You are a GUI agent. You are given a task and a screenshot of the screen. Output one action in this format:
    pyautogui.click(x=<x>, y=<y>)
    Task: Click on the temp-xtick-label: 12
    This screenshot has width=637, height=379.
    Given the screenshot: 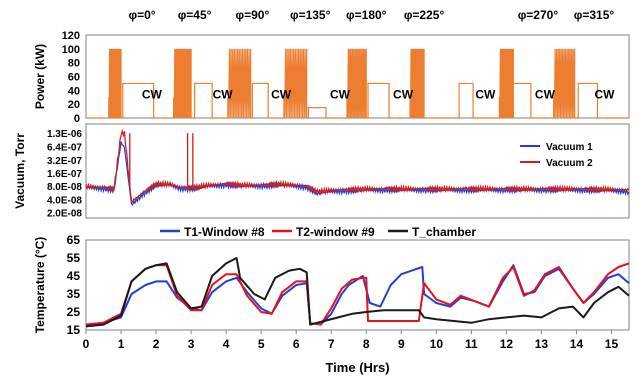 What is the action you would take?
    pyautogui.click(x=507, y=344)
    